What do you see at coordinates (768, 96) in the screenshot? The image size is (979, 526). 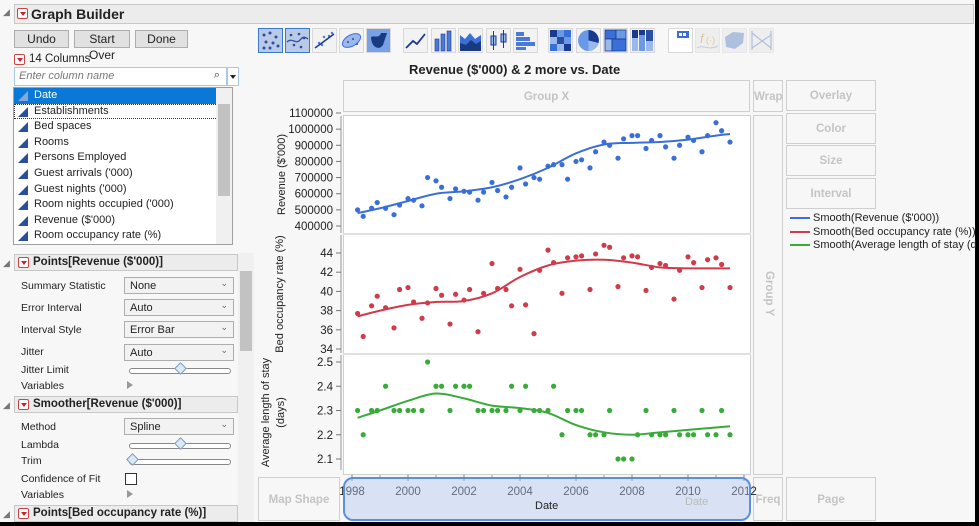 I see `wrap-zone: Wrap` at bounding box center [768, 96].